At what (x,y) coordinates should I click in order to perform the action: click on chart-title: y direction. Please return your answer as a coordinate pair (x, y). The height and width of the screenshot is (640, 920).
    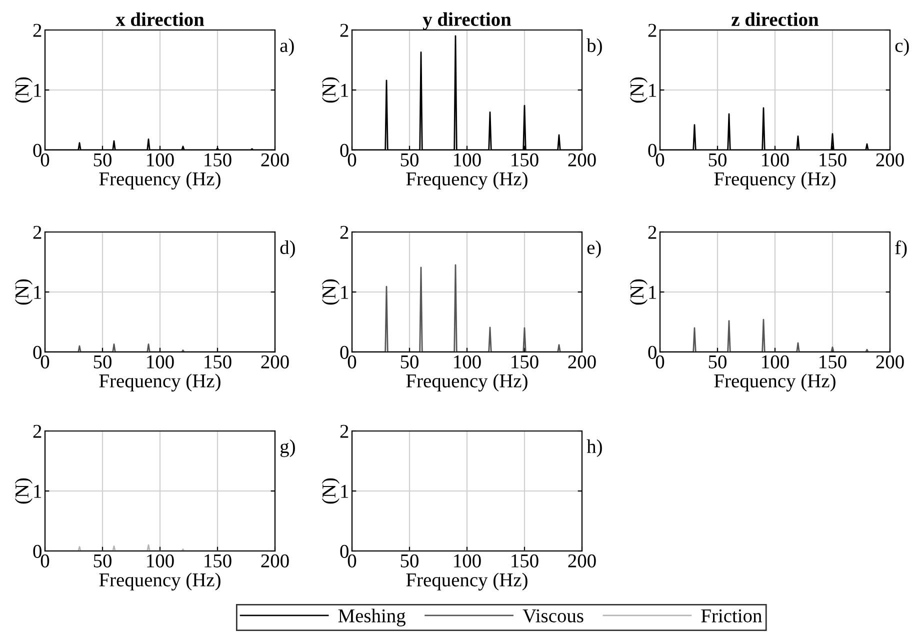
    Looking at the image, I should click on (467, 21).